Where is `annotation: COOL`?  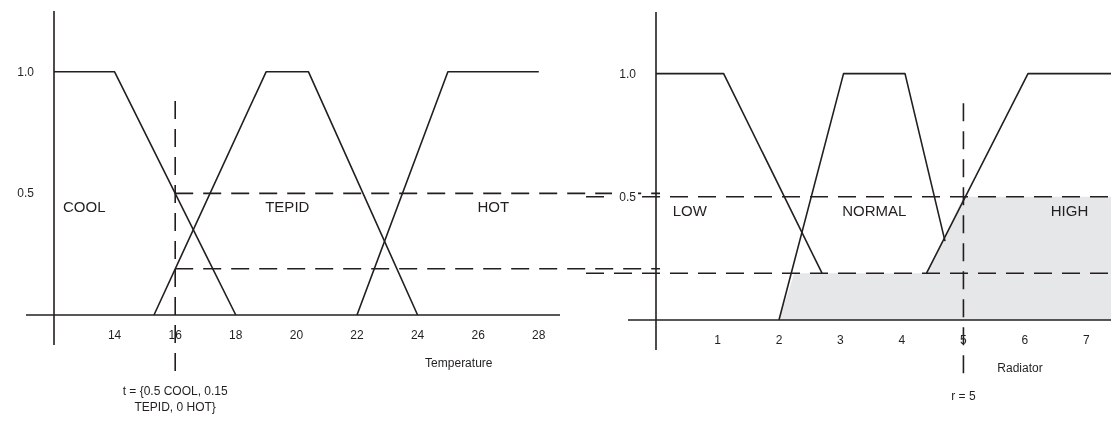
annotation: COOL is located at coordinates (84, 206).